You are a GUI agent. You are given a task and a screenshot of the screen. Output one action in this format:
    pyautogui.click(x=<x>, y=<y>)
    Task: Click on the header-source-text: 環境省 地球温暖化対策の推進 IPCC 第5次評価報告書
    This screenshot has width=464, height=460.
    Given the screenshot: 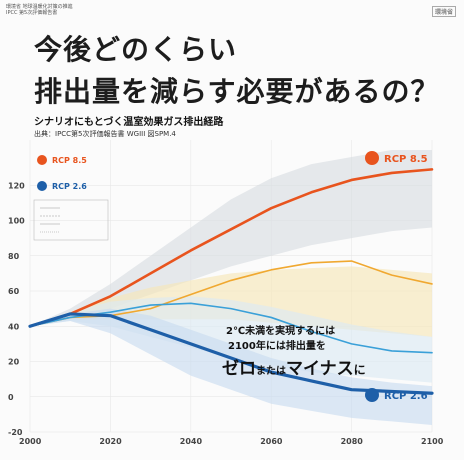 What is the action you would take?
    pyautogui.click(x=39, y=10)
    